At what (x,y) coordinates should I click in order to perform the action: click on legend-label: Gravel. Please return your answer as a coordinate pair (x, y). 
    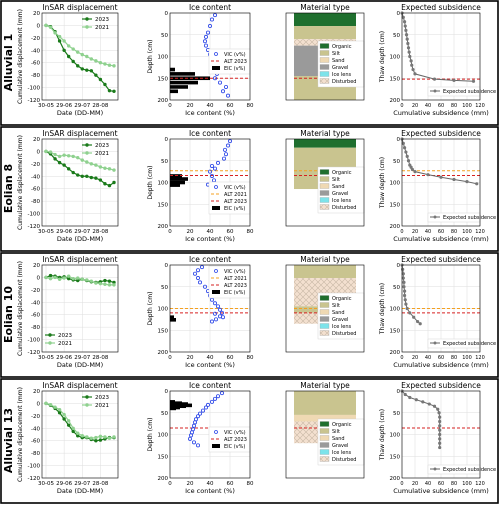
    Looking at the image, I should click on (340, 68).